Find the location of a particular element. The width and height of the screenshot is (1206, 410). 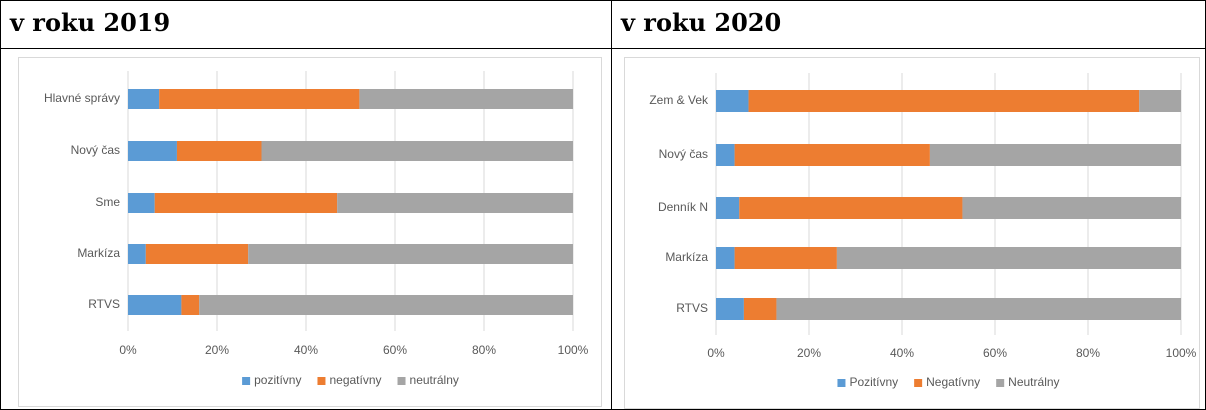

cell-title: v roku 2020 is located at coordinates (701, 22).